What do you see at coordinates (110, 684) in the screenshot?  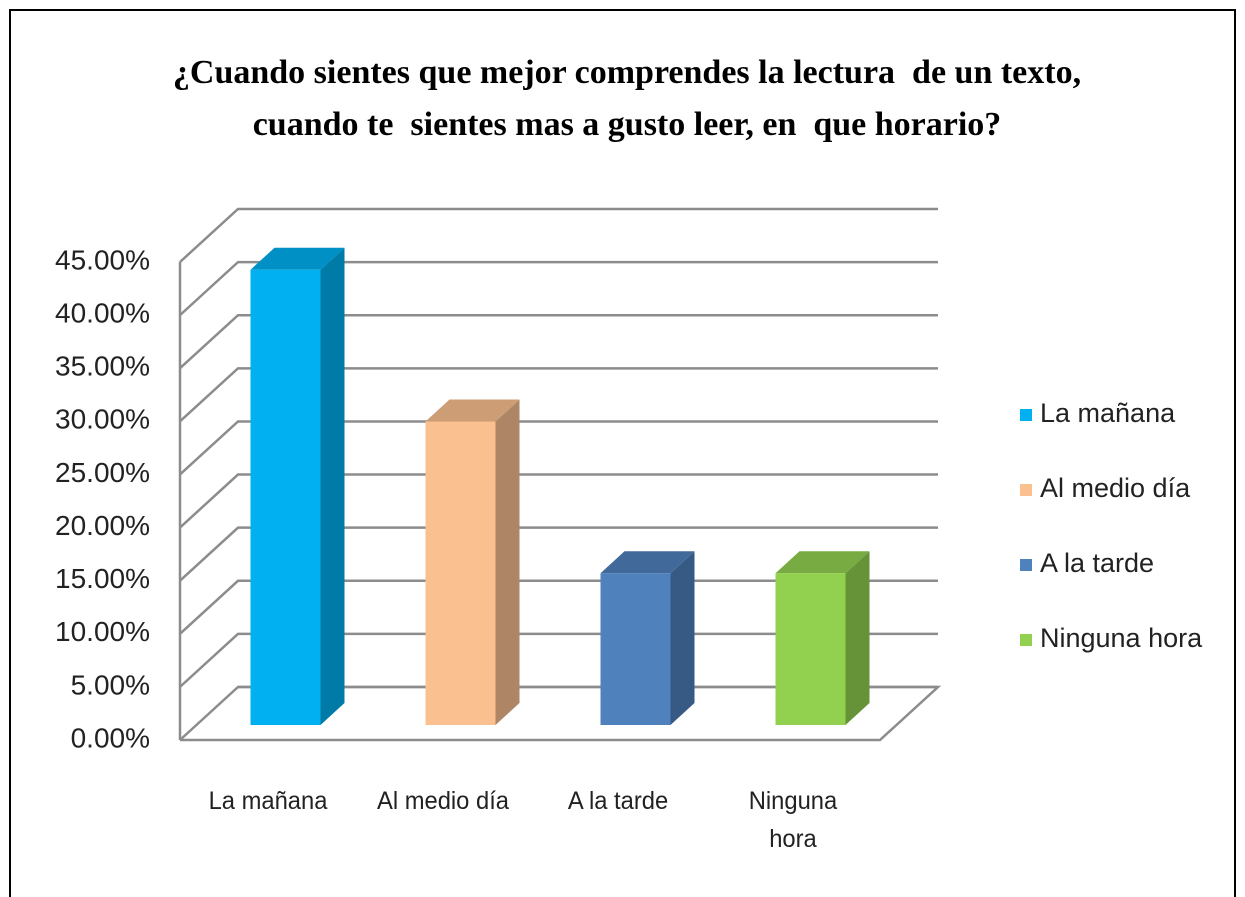 I see `y-tick-label: 5.00%` at bounding box center [110, 684].